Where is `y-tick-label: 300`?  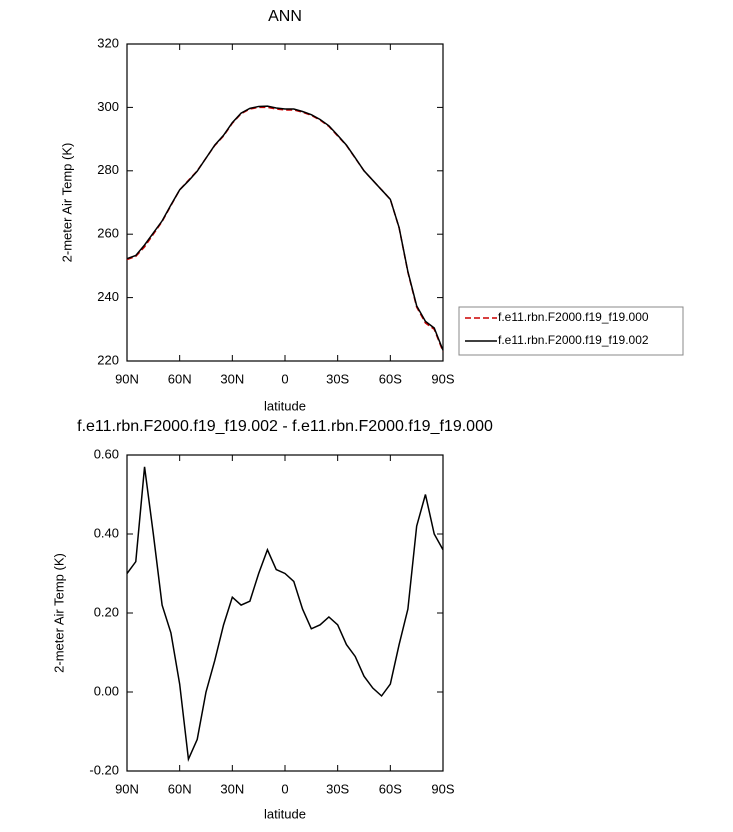 y-tick-label: 300 is located at coordinates (108, 106).